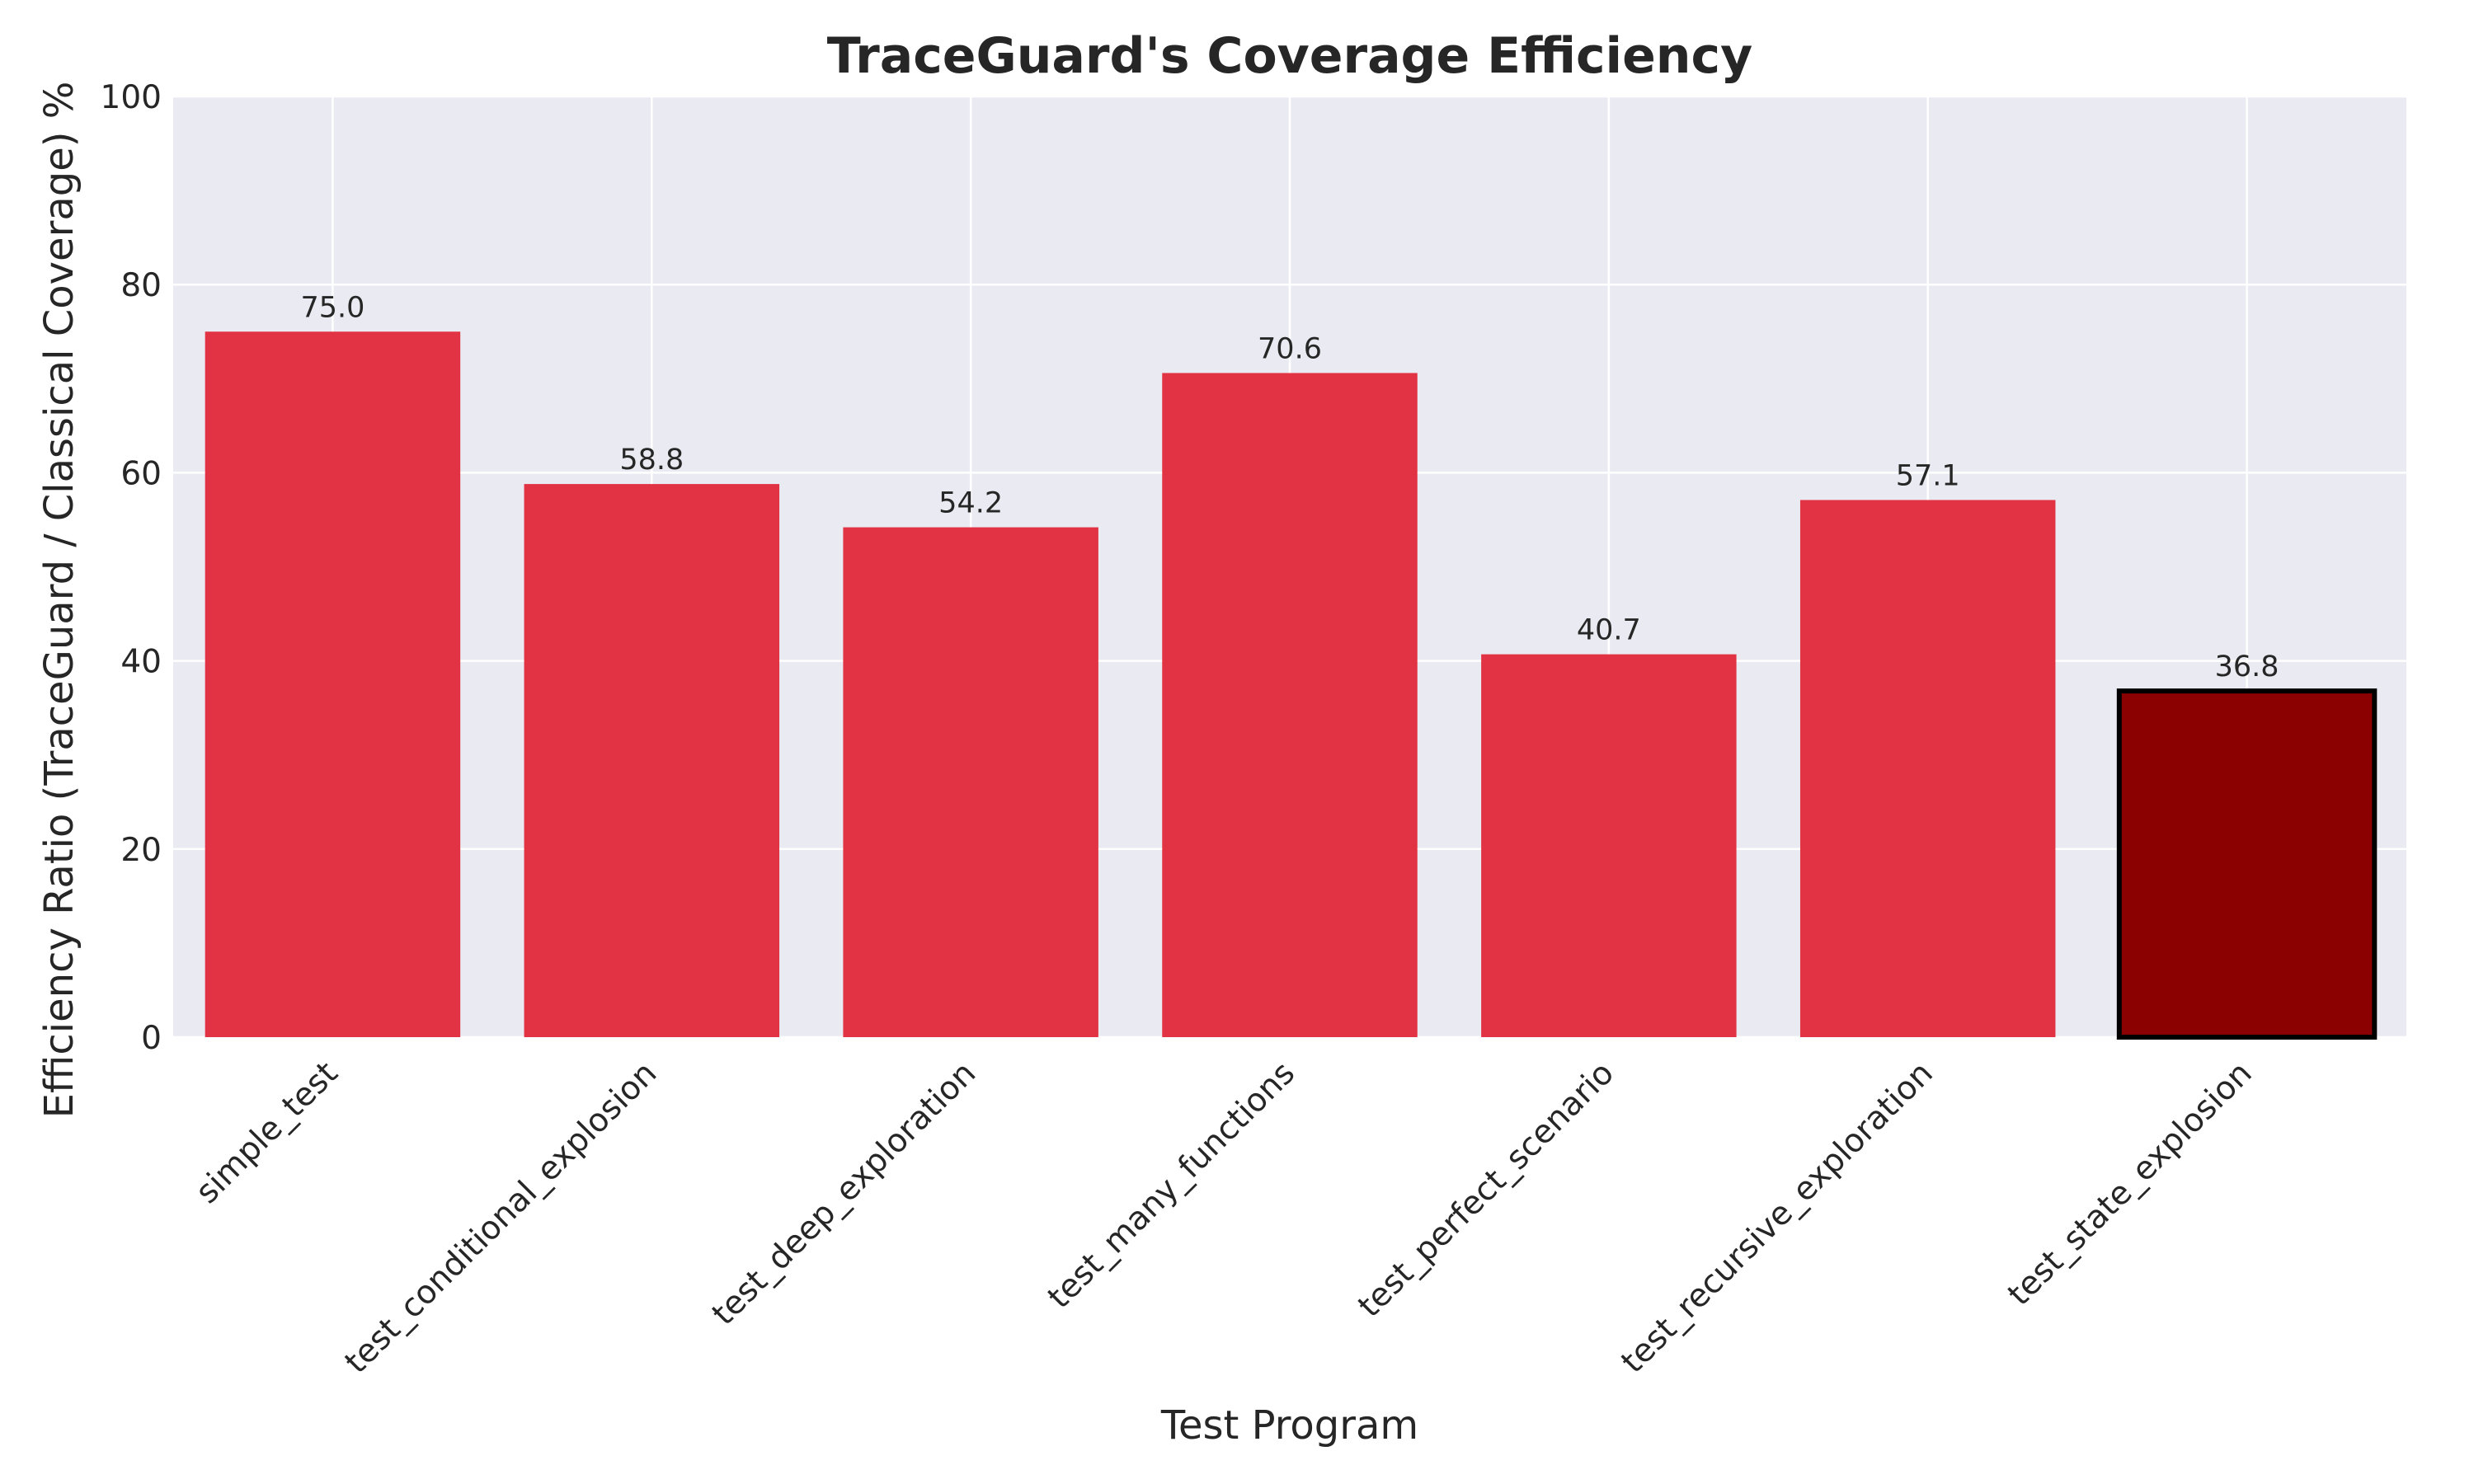 Image resolution: width=2474 pixels, height=1484 pixels. Describe the element at coordinates (141, 473) in the screenshot. I see `y-tick-label: 60` at that location.